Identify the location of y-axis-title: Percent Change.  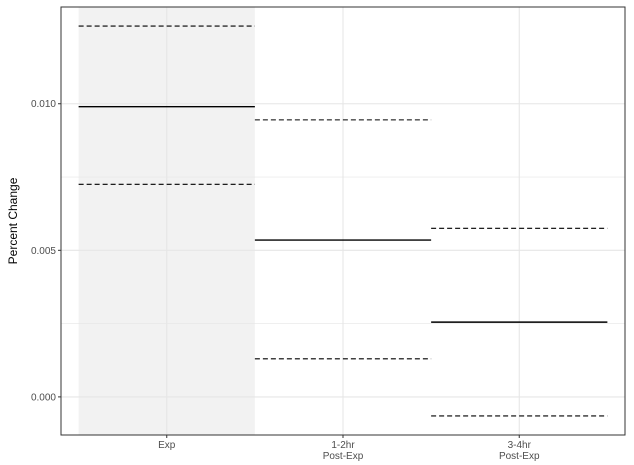
(13, 220).